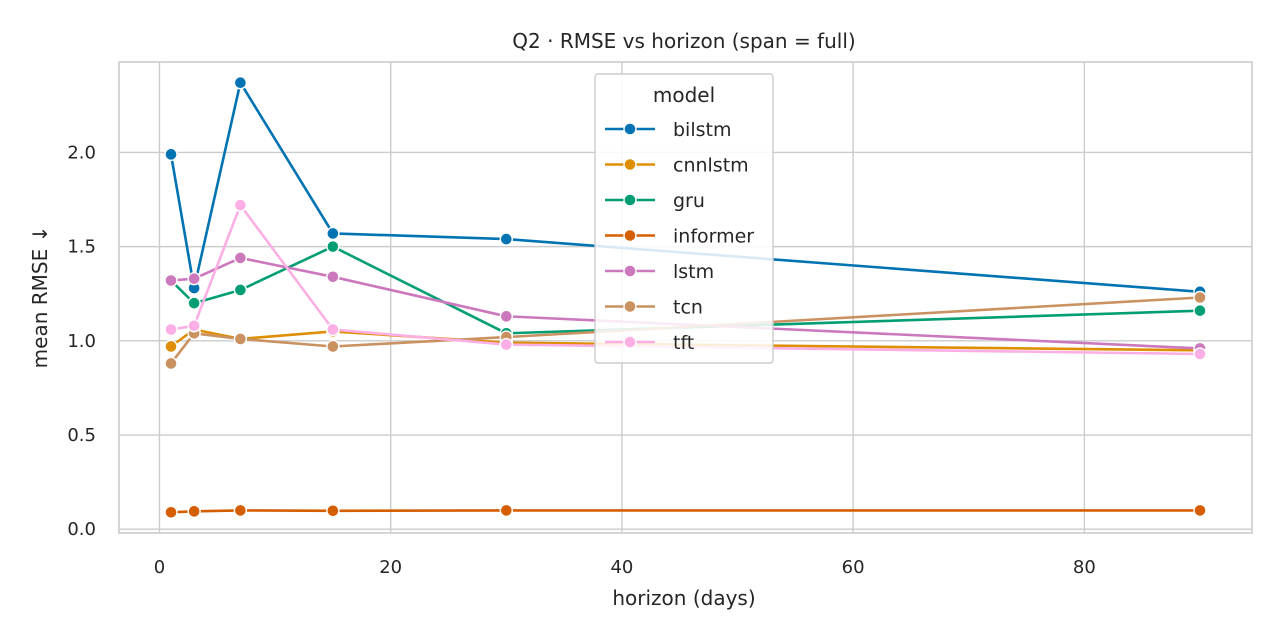  I want to click on x-tick-label: 60, so click(853, 567).